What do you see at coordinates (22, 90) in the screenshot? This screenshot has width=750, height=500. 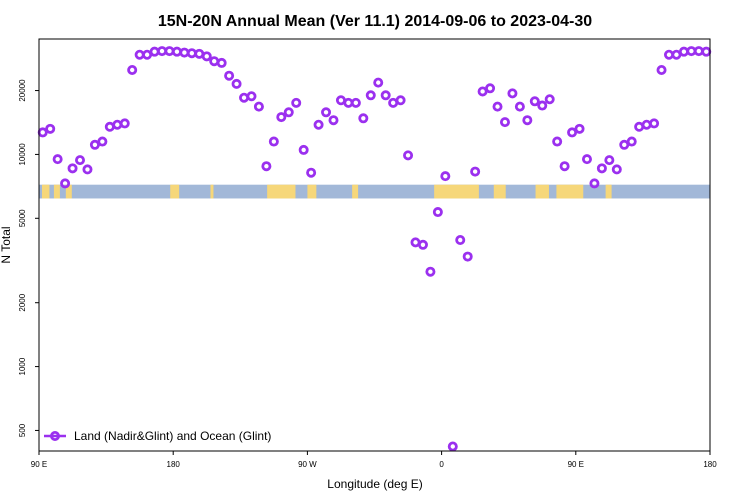 I see `y-tick-label: 20000` at bounding box center [22, 90].